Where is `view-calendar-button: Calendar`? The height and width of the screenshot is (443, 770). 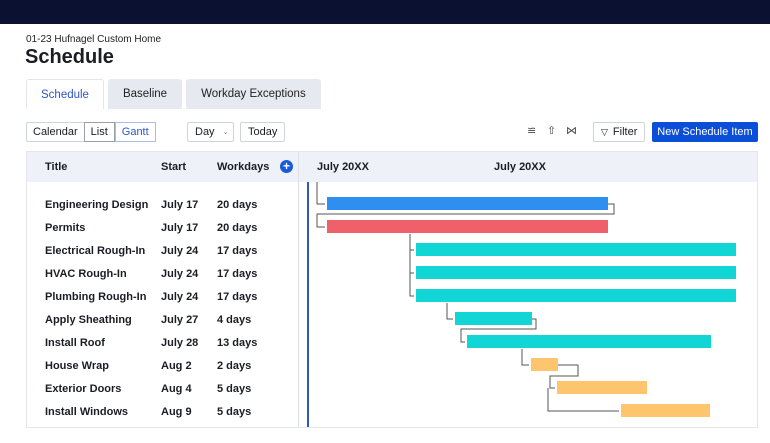
view-calendar-button: Calendar is located at coordinates (55, 132).